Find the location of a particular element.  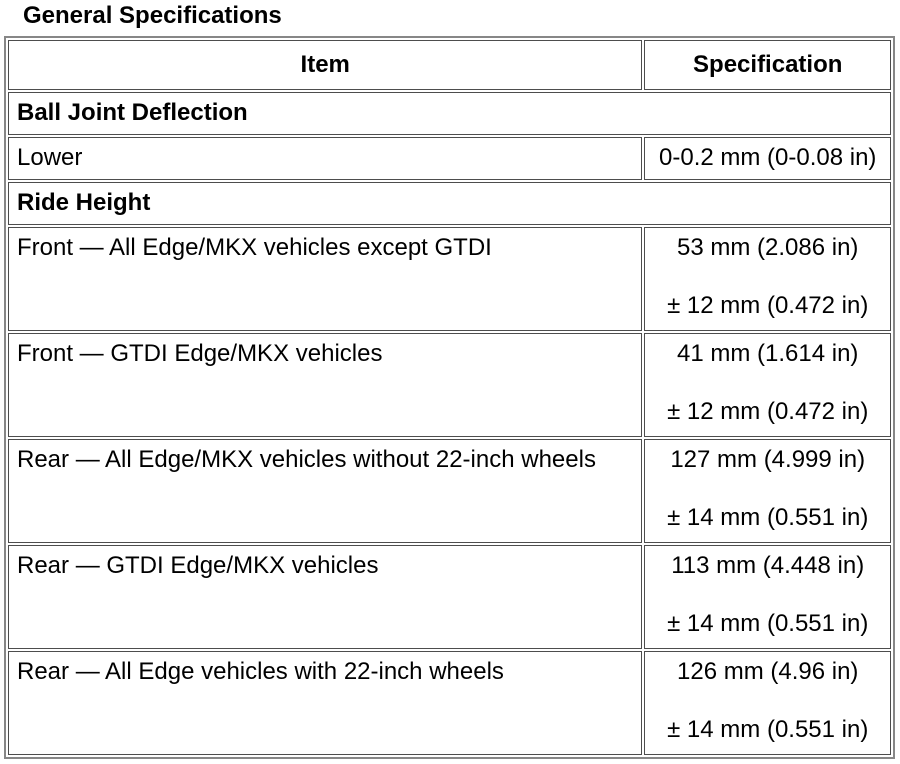

specification-cell: 126 mm (4.96 in) ± 14 mm (0.551 in) is located at coordinates (767, 703).